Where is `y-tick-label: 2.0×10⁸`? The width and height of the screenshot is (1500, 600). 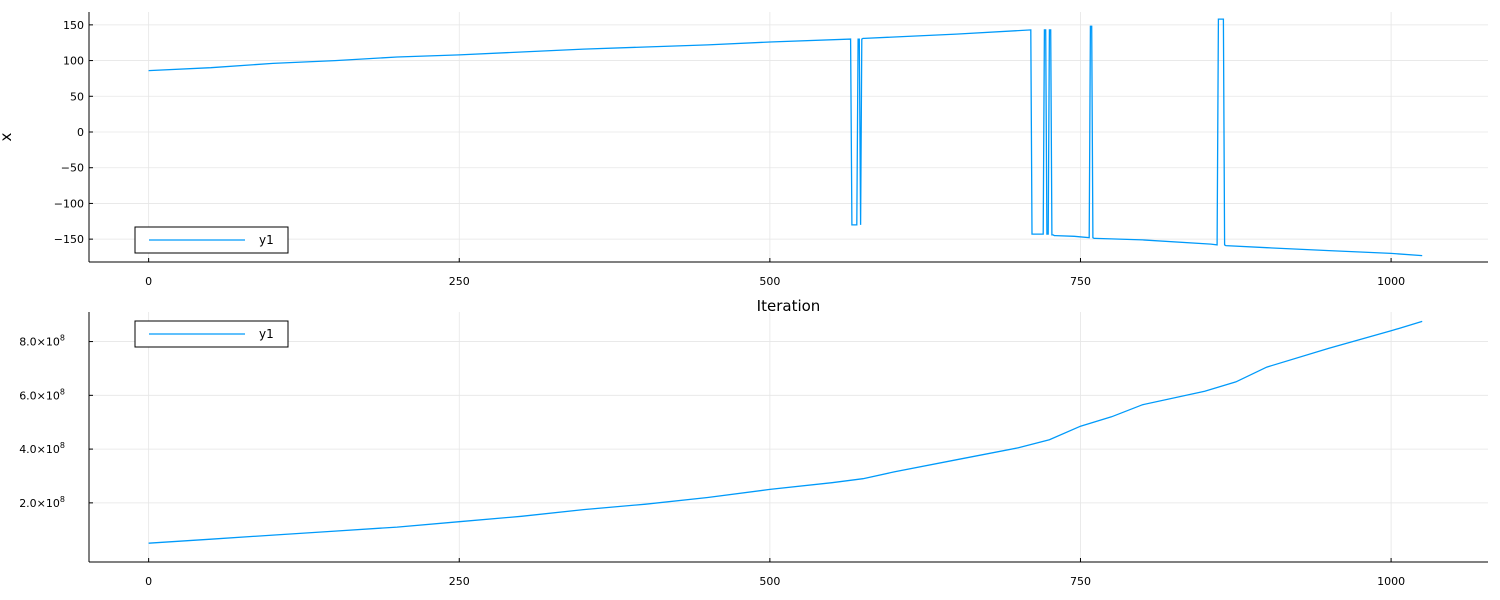 y-tick-label: 2.0×10⁸ is located at coordinates (42, 502).